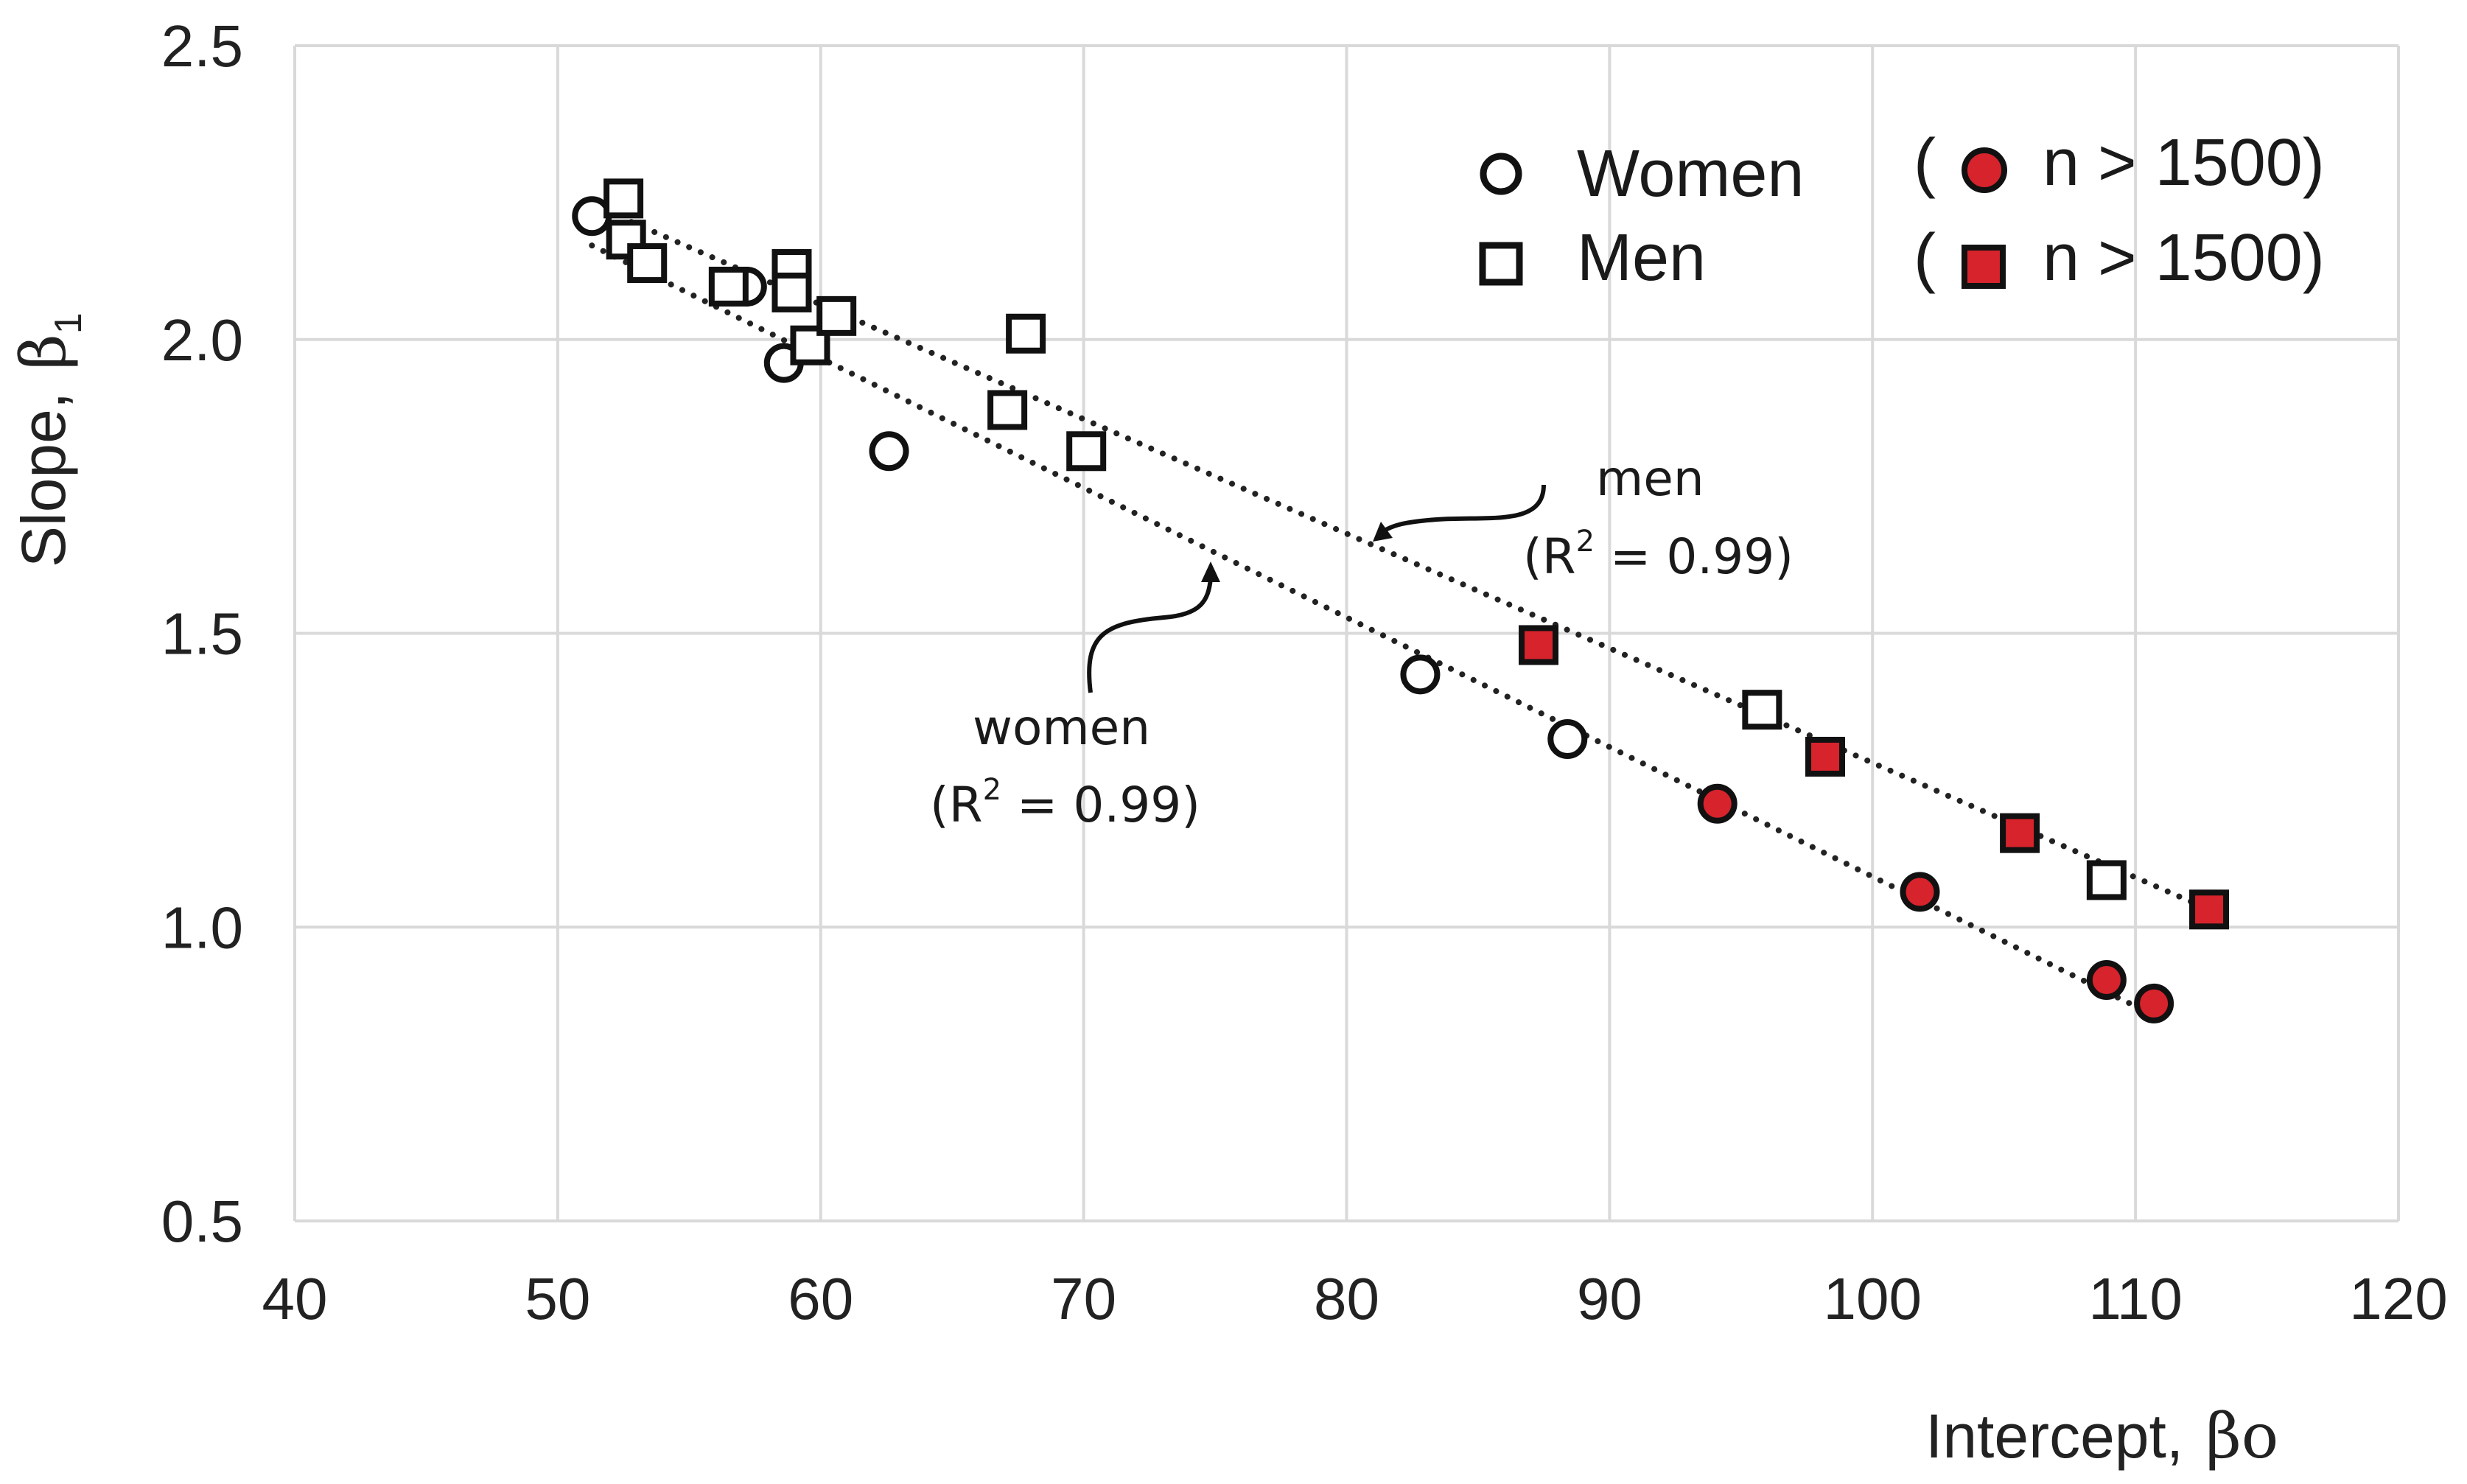 The image size is (2467, 1484). What do you see at coordinates (202, 340) in the screenshot?
I see `y-tick-label: 2.0` at bounding box center [202, 340].